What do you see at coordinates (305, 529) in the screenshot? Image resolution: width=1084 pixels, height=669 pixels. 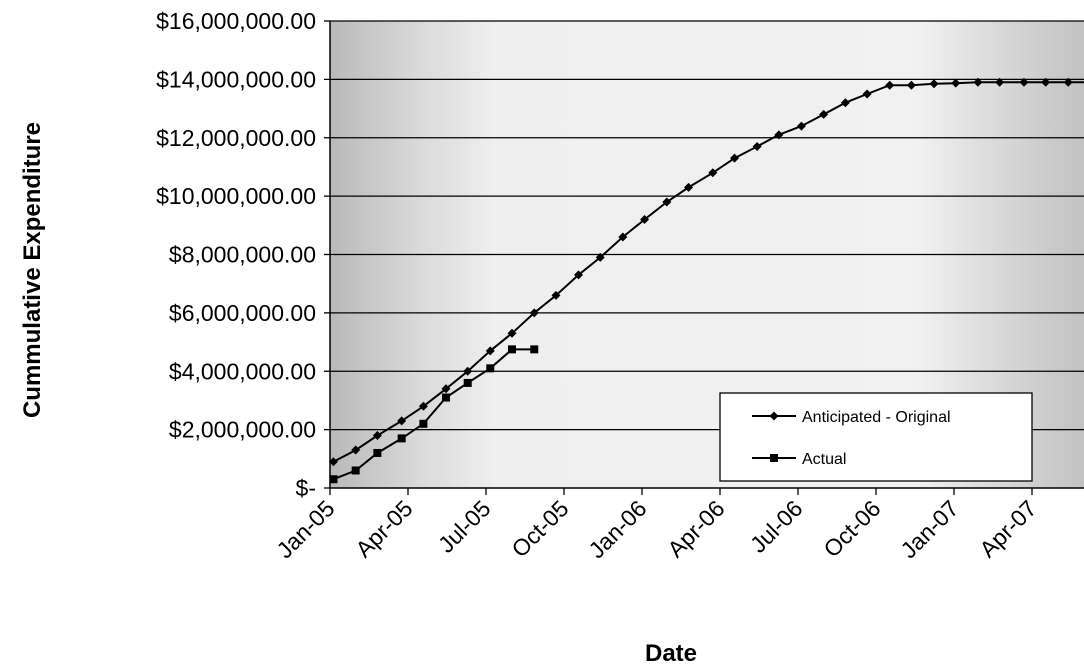 I see `x-tick-label: Jan-05` at bounding box center [305, 529].